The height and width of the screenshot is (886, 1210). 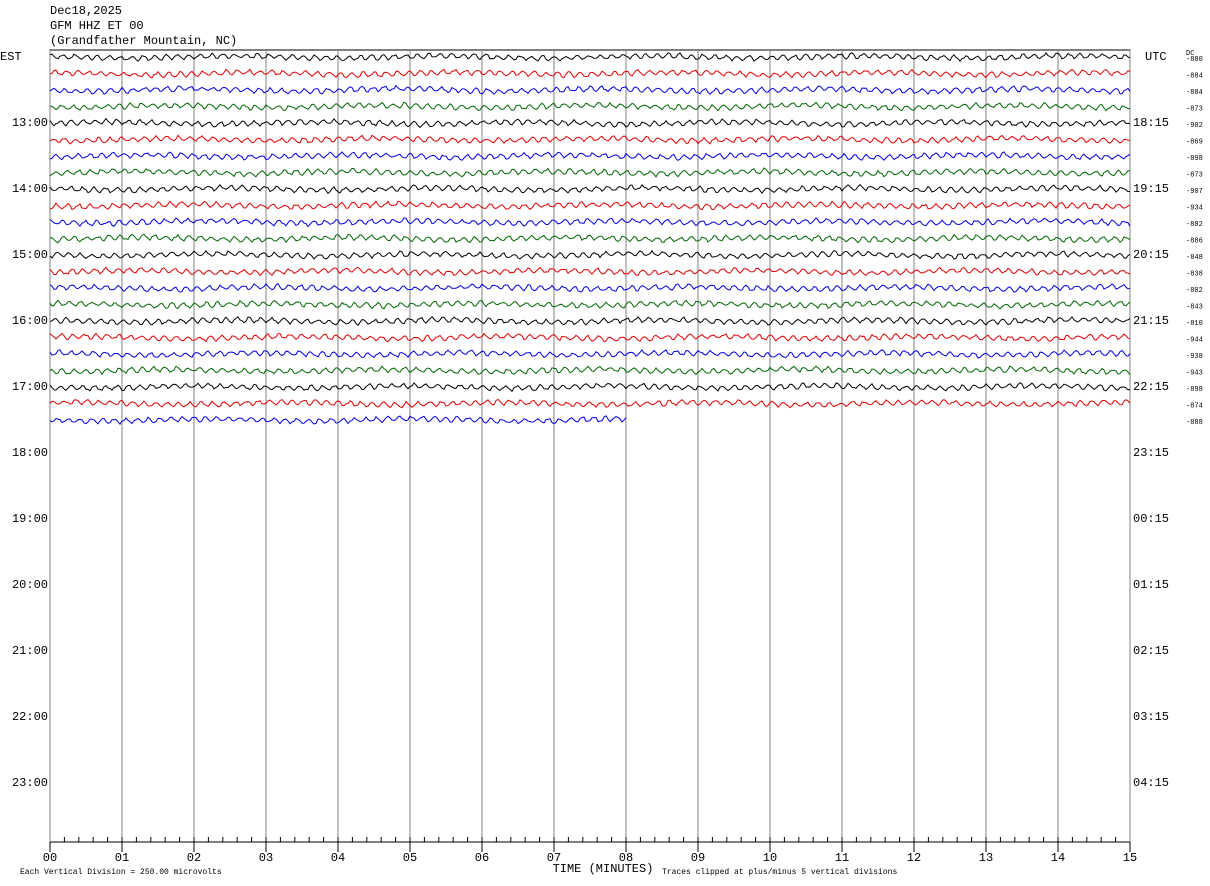 What do you see at coordinates (1151, 387) in the screenshot?
I see `right-time-label: 22:15` at bounding box center [1151, 387].